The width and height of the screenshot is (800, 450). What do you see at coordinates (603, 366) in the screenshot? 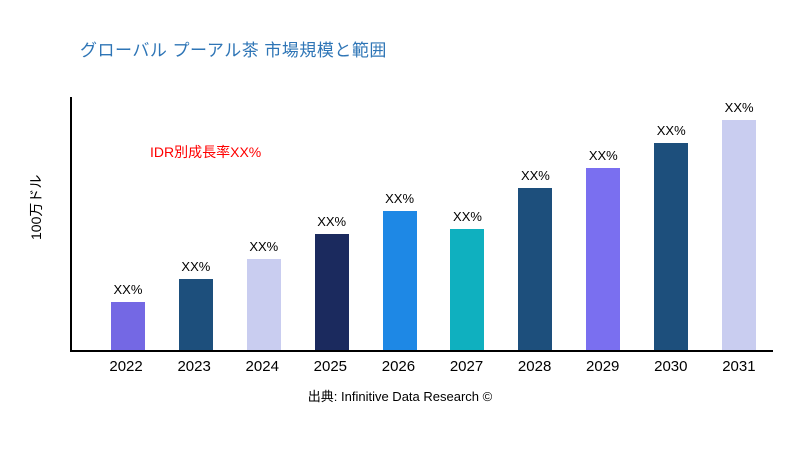
I see `x-tick-2029: 2029` at bounding box center [603, 366].